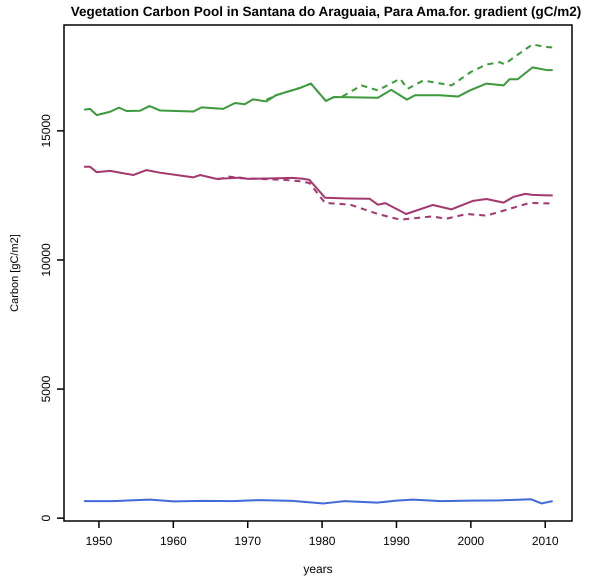 The image size is (597, 581). What do you see at coordinates (326, 11) in the screenshot?
I see `chart-title: Vegetation Carbon Pool in Santana do Araguaia, Para Ama.for. gradient (gC/m2)` at bounding box center [326, 11].